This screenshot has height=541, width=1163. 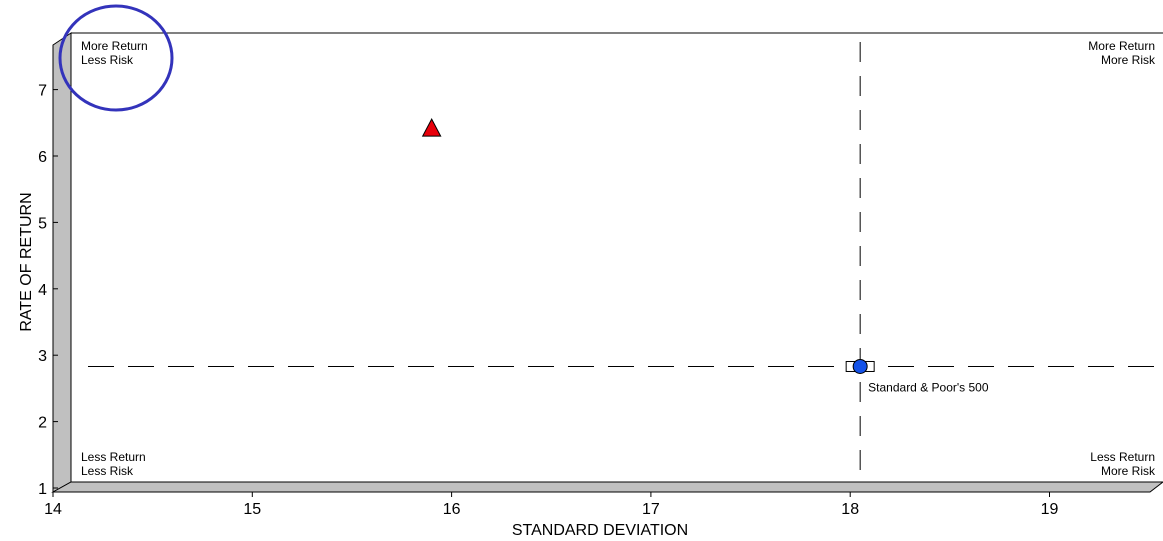 What do you see at coordinates (860, 366) in the screenshot?
I see `circle-point` at bounding box center [860, 366].